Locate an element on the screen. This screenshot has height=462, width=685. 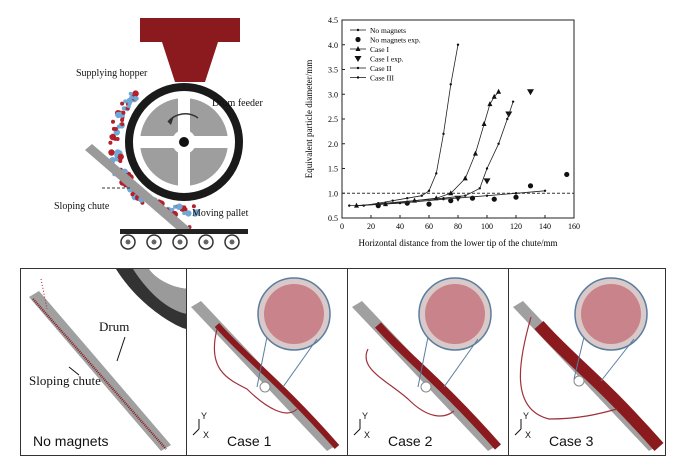
chute-shape is located at coordinates (137, 189).